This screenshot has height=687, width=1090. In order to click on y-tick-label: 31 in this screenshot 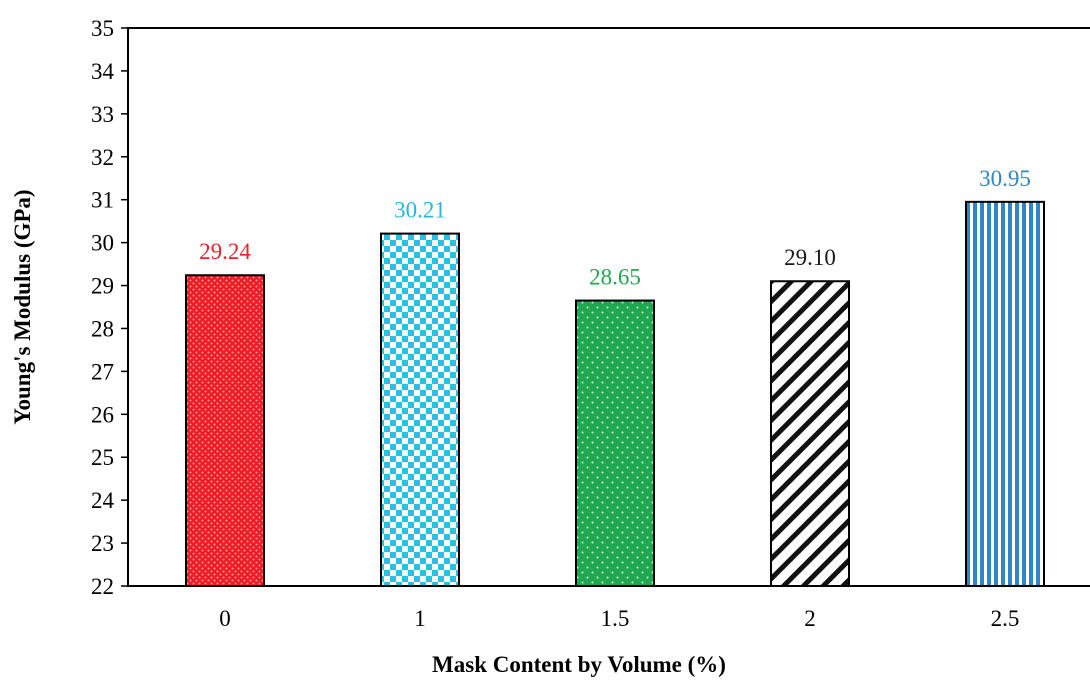, I will do `click(102, 200)`.